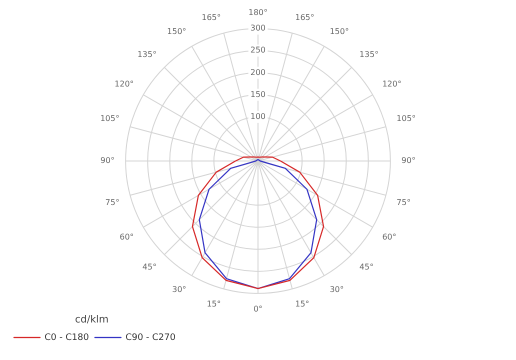 Image resolution: width=516 pixels, height=360 pixels. Describe the element at coordinates (258, 309) in the screenshot. I see `spoke-label: 0°` at that location.